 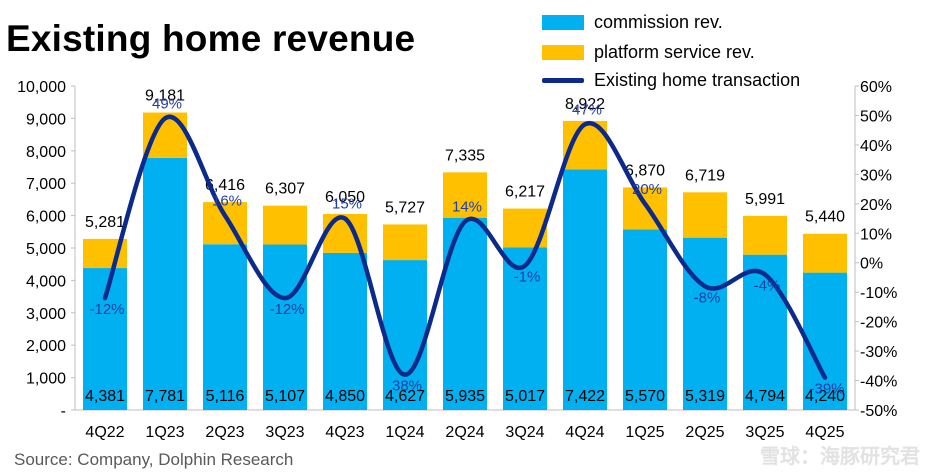 What do you see at coordinates (825, 396) in the screenshot?
I see `data-label-commission: 4,240` at bounding box center [825, 396].